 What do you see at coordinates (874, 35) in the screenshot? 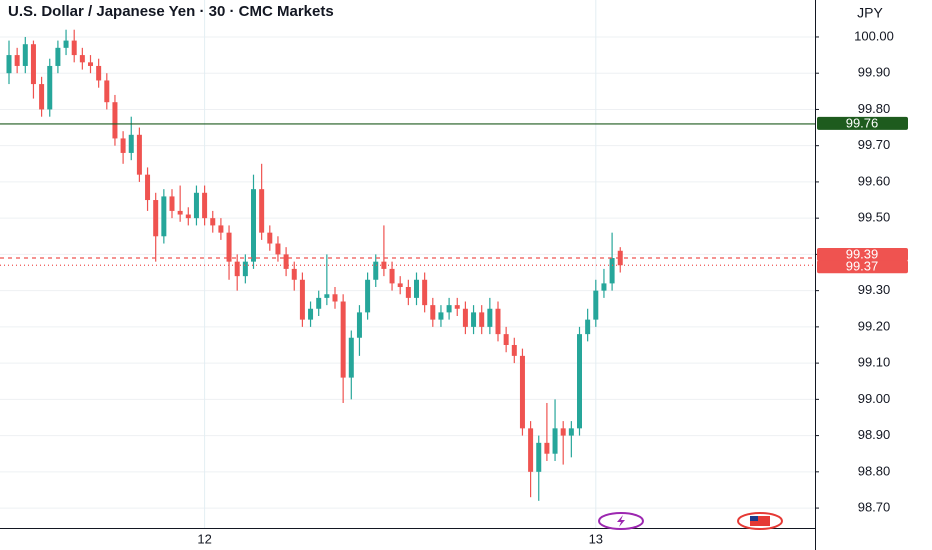
I see `y-tick-label: 100.00` at bounding box center [874, 35].